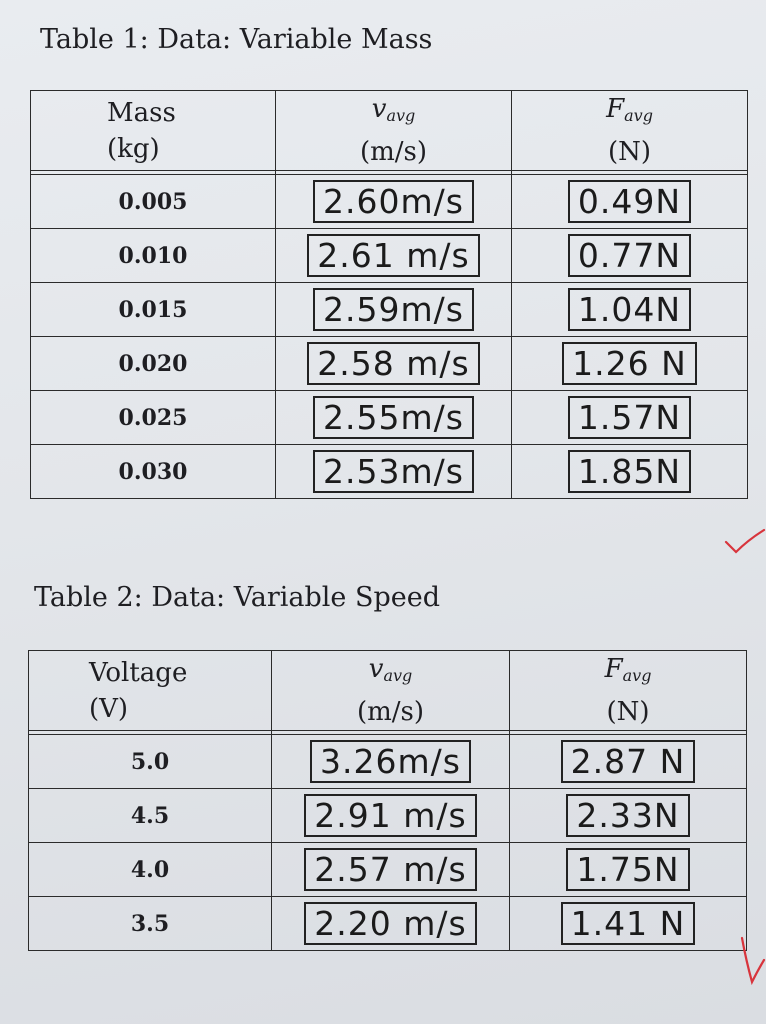  I want to click on force-cell: 0.49N, so click(629, 201).